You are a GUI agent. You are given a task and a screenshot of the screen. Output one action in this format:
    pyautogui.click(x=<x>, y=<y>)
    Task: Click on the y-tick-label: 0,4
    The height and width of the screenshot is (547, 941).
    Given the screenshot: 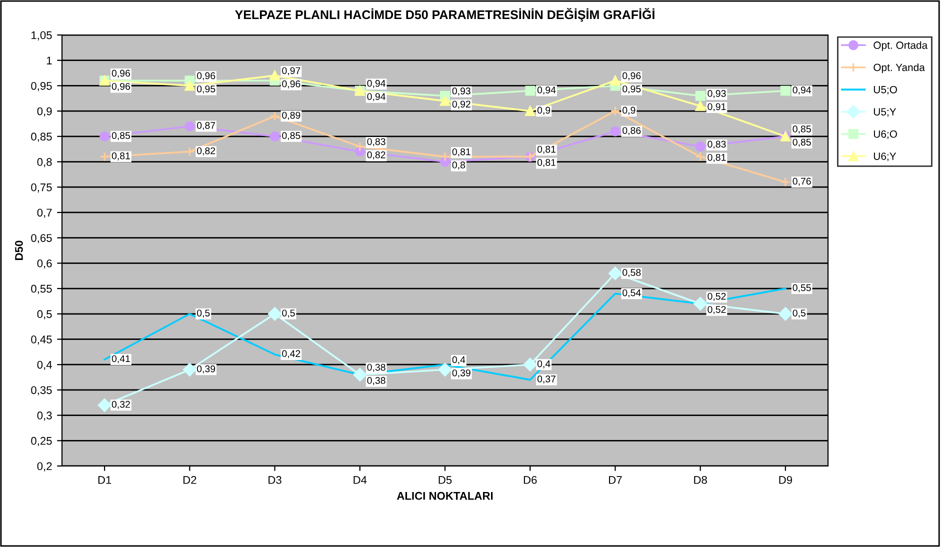 What is the action you would take?
    pyautogui.click(x=44, y=365)
    